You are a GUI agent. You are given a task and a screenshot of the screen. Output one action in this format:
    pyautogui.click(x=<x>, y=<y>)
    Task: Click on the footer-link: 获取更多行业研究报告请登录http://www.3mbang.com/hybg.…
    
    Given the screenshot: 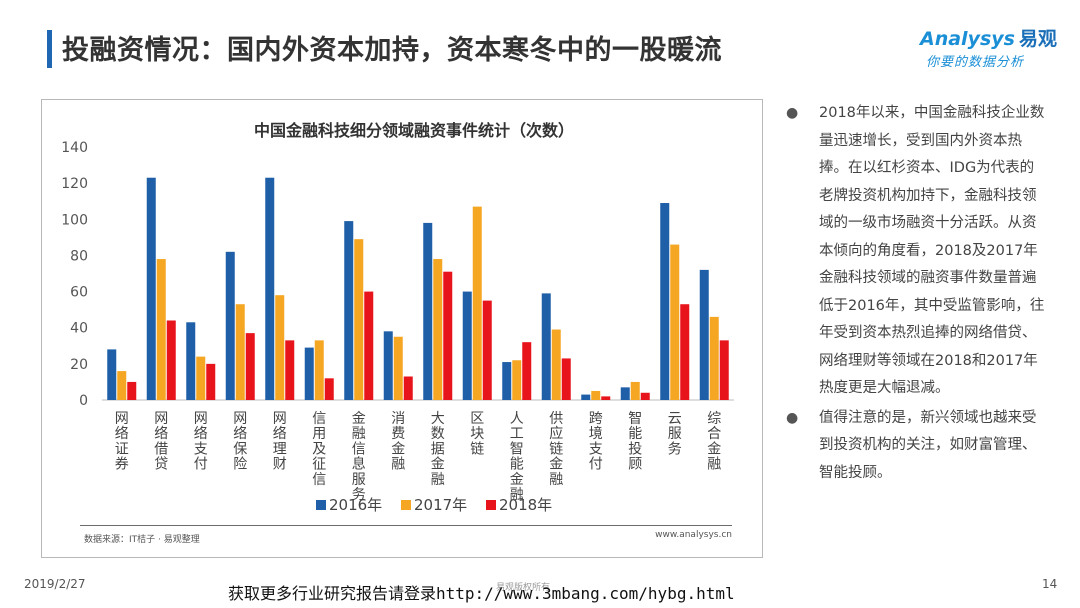 What is the action you would take?
    pyautogui.click(x=481, y=593)
    